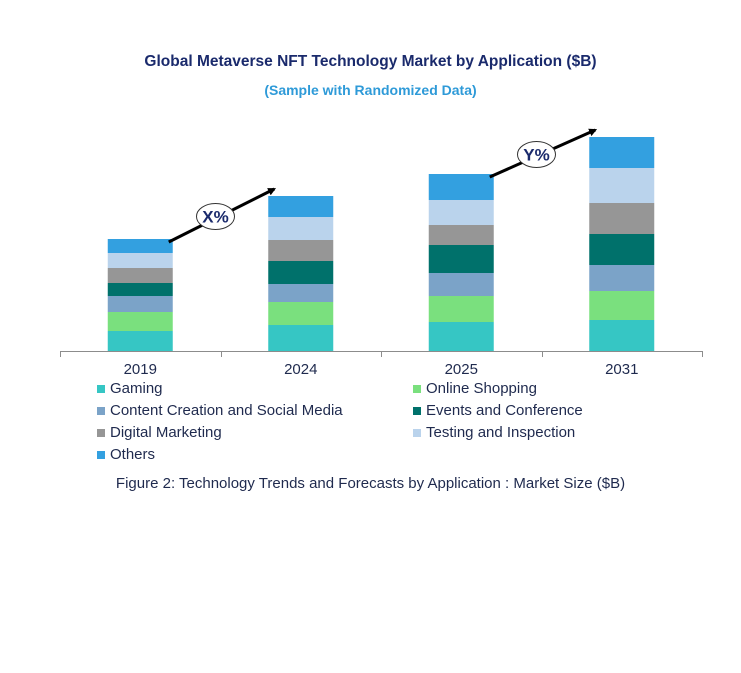 The height and width of the screenshot is (673, 741). I want to click on x-tick-label: 2031, so click(621, 369).